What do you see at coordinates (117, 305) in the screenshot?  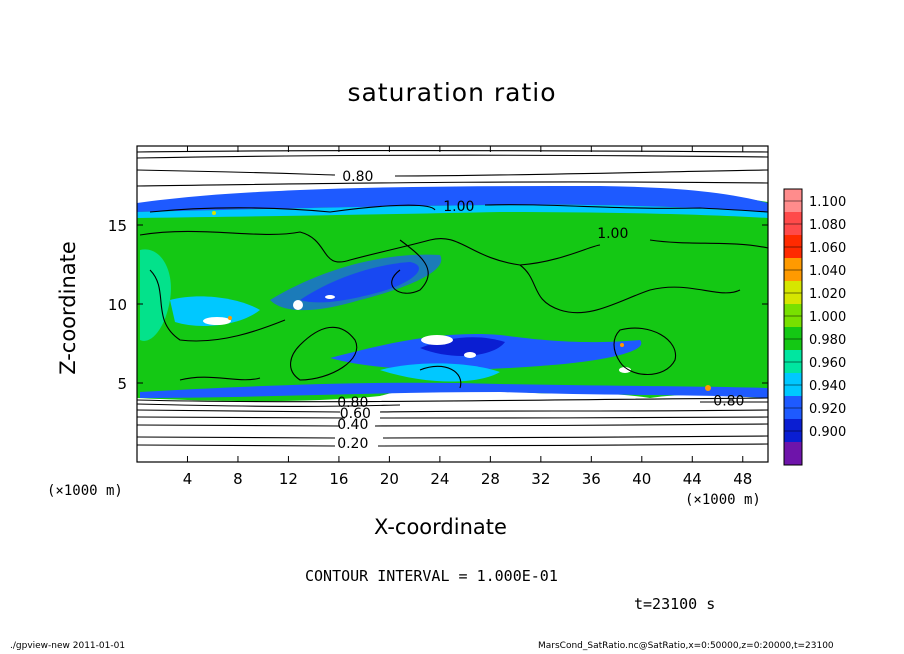 I see `y-tick-label: 10` at bounding box center [117, 305].